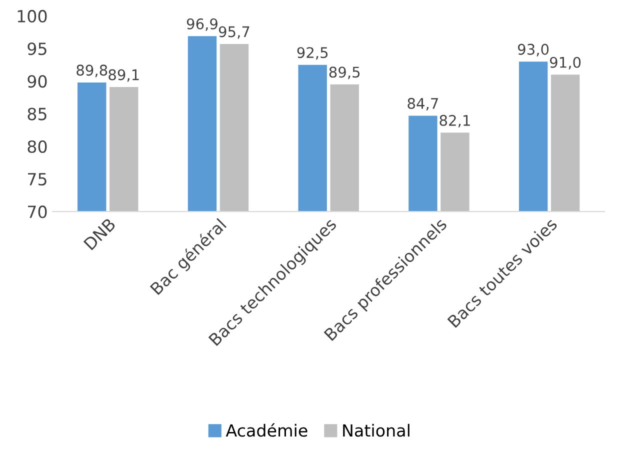 The image size is (620, 455). What do you see at coordinates (565, 63) in the screenshot?
I see `data-label: 91,0` at bounding box center [565, 63].